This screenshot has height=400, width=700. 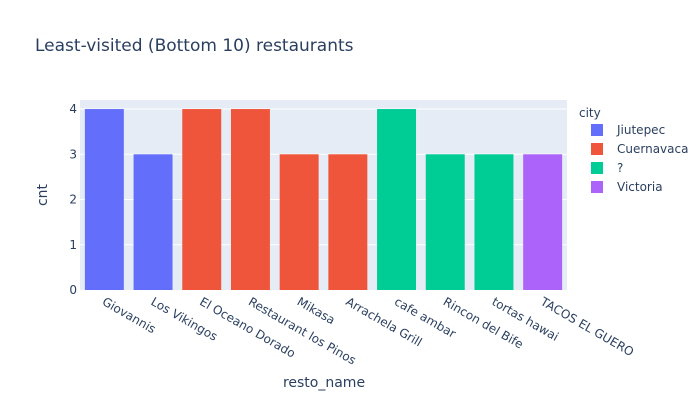 I want to click on y-tick-label: 4, so click(x=73, y=109).